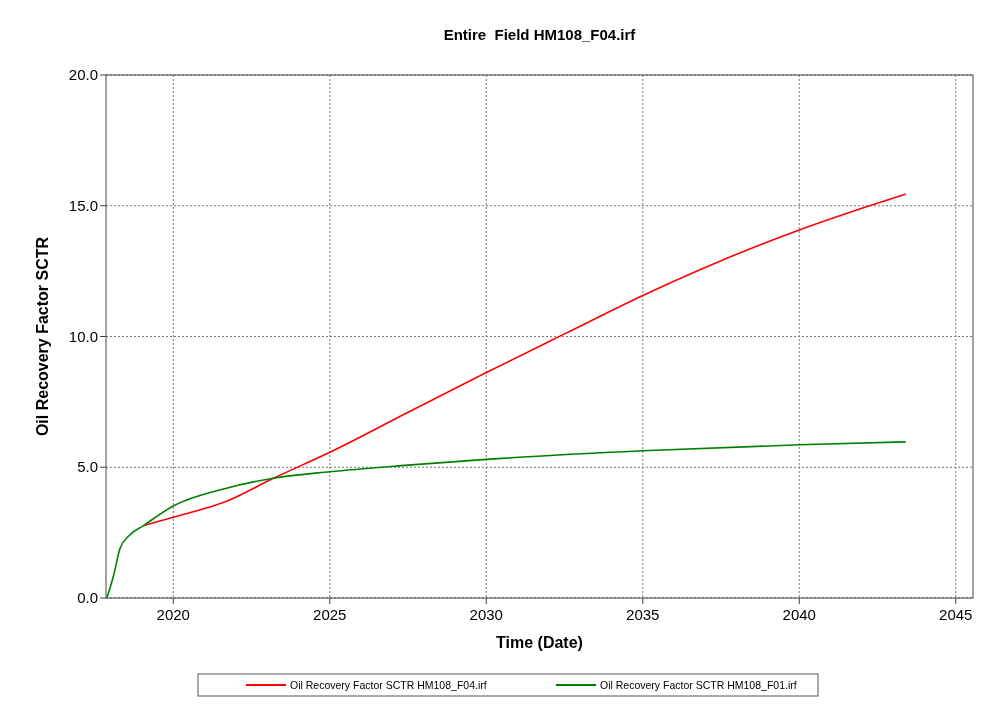 The height and width of the screenshot is (716, 1001). What do you see at coordinates (330, 614) in the screenshot?
I see `x-tick-label: 2025` at bounding box center [330, 614].